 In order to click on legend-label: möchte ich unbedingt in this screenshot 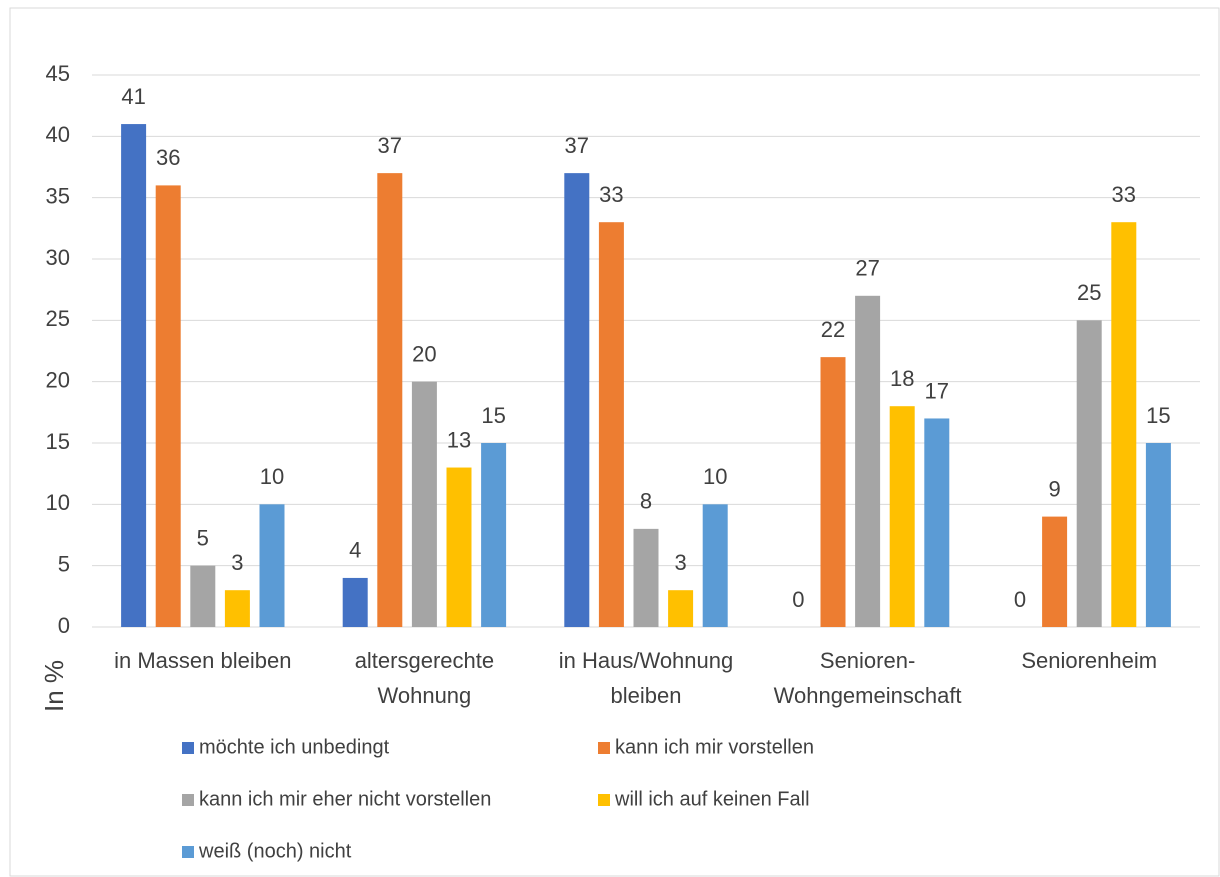, I will do `click(294, 747)`.